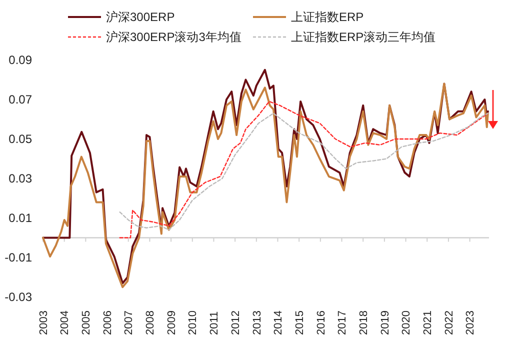 This screenshot has height=345, width=508. What do you see at coordinates (174, 37) in the screenshot?
I see `legend-label: 沪深300ERP滚动3年均值` at bounding box center [174, 37].